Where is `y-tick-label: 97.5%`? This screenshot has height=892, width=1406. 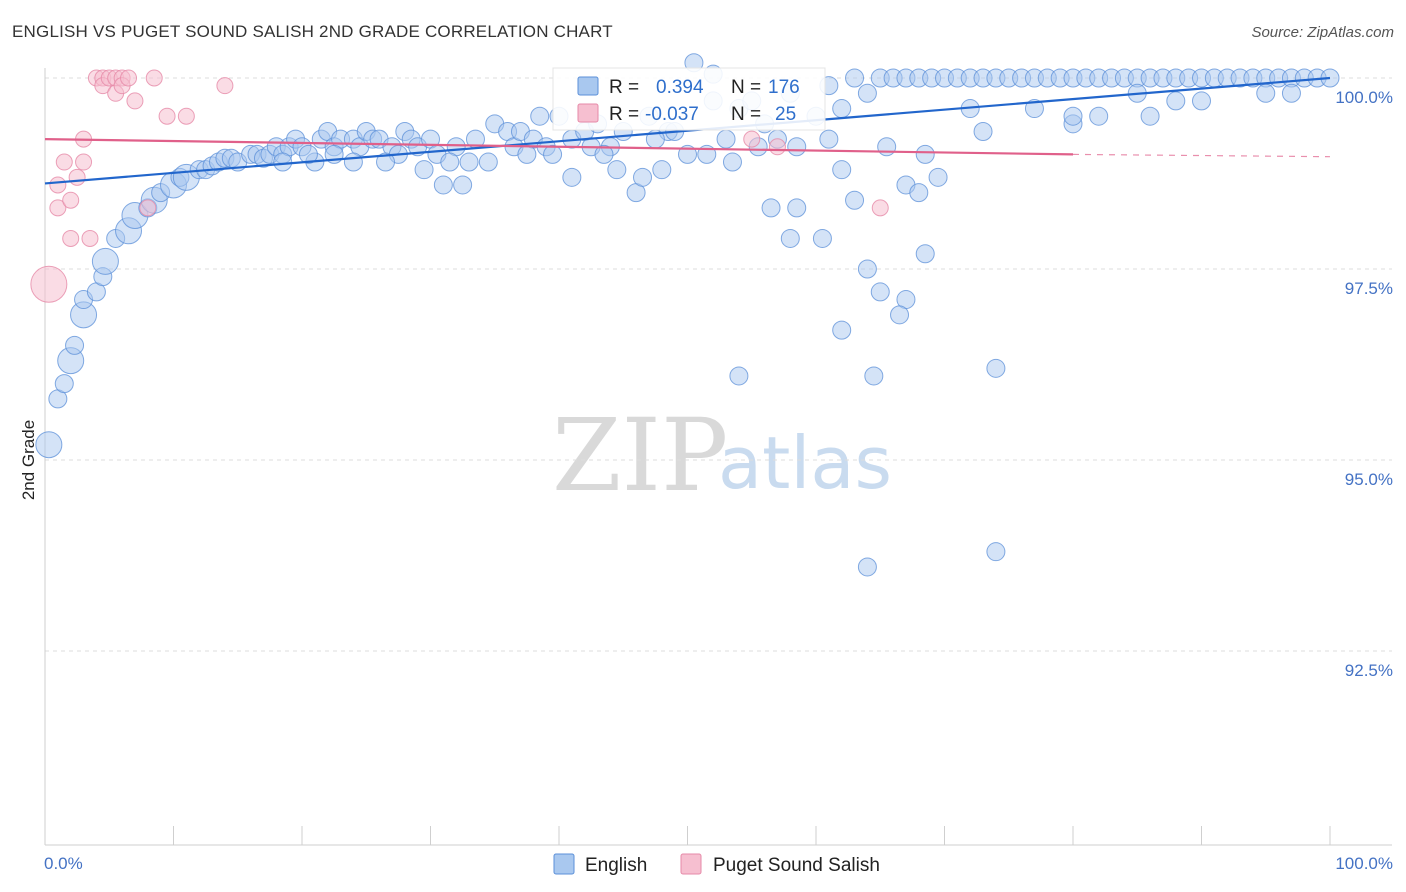 y-tick-label: 97.5% is located at coordinates (1369, 288).